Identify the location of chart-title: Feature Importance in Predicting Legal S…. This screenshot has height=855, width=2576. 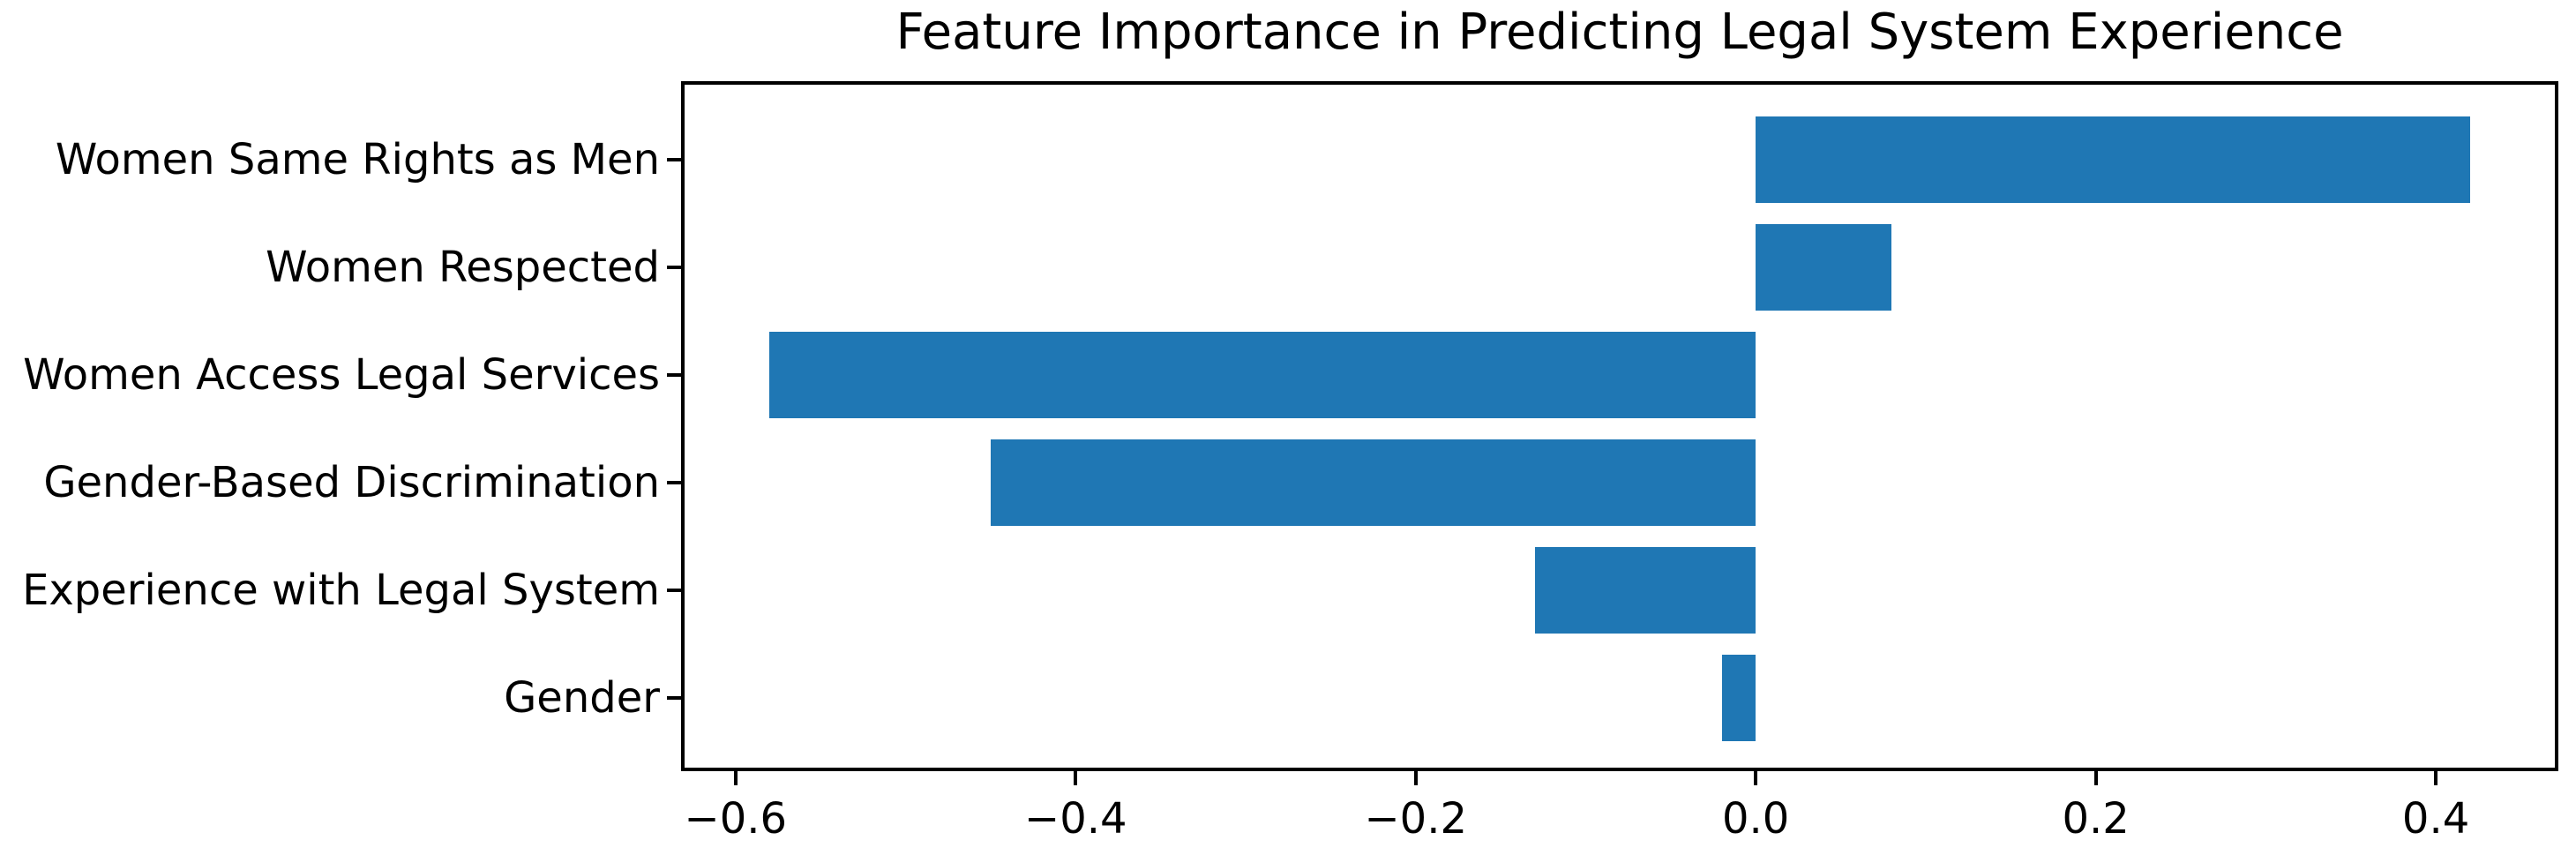
(1620, 32).